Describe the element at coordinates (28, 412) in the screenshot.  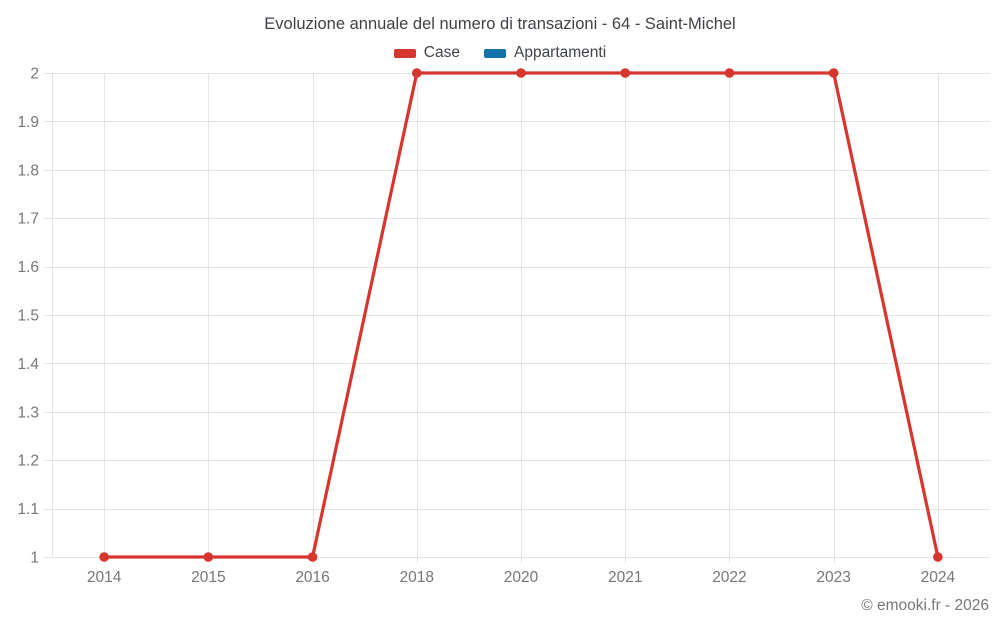
I see `y-tick-label: 1.3` at that location.